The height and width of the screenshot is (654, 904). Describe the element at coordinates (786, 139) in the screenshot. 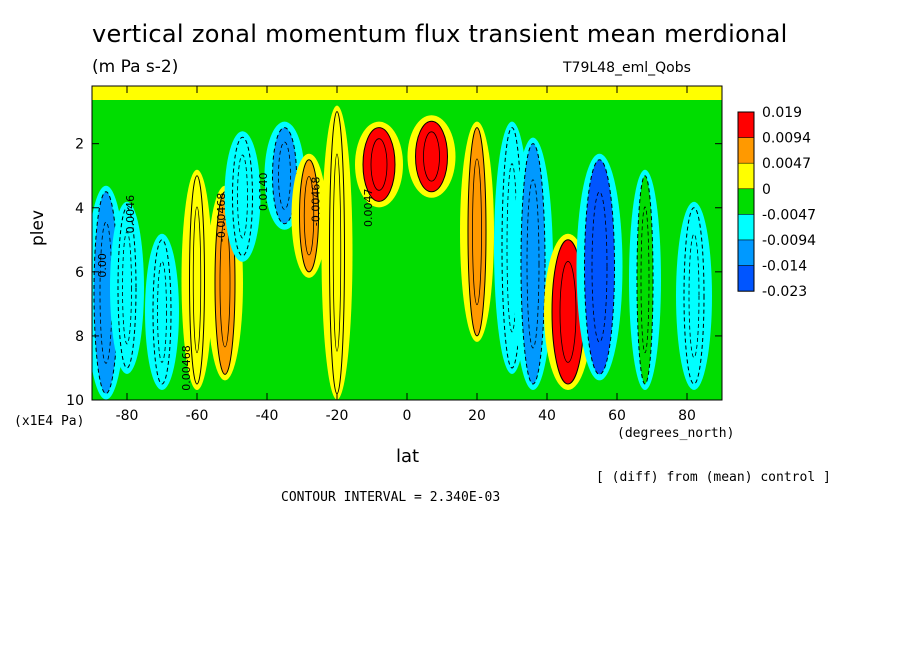

I see `colorbar-label: 0.0094` at that location.